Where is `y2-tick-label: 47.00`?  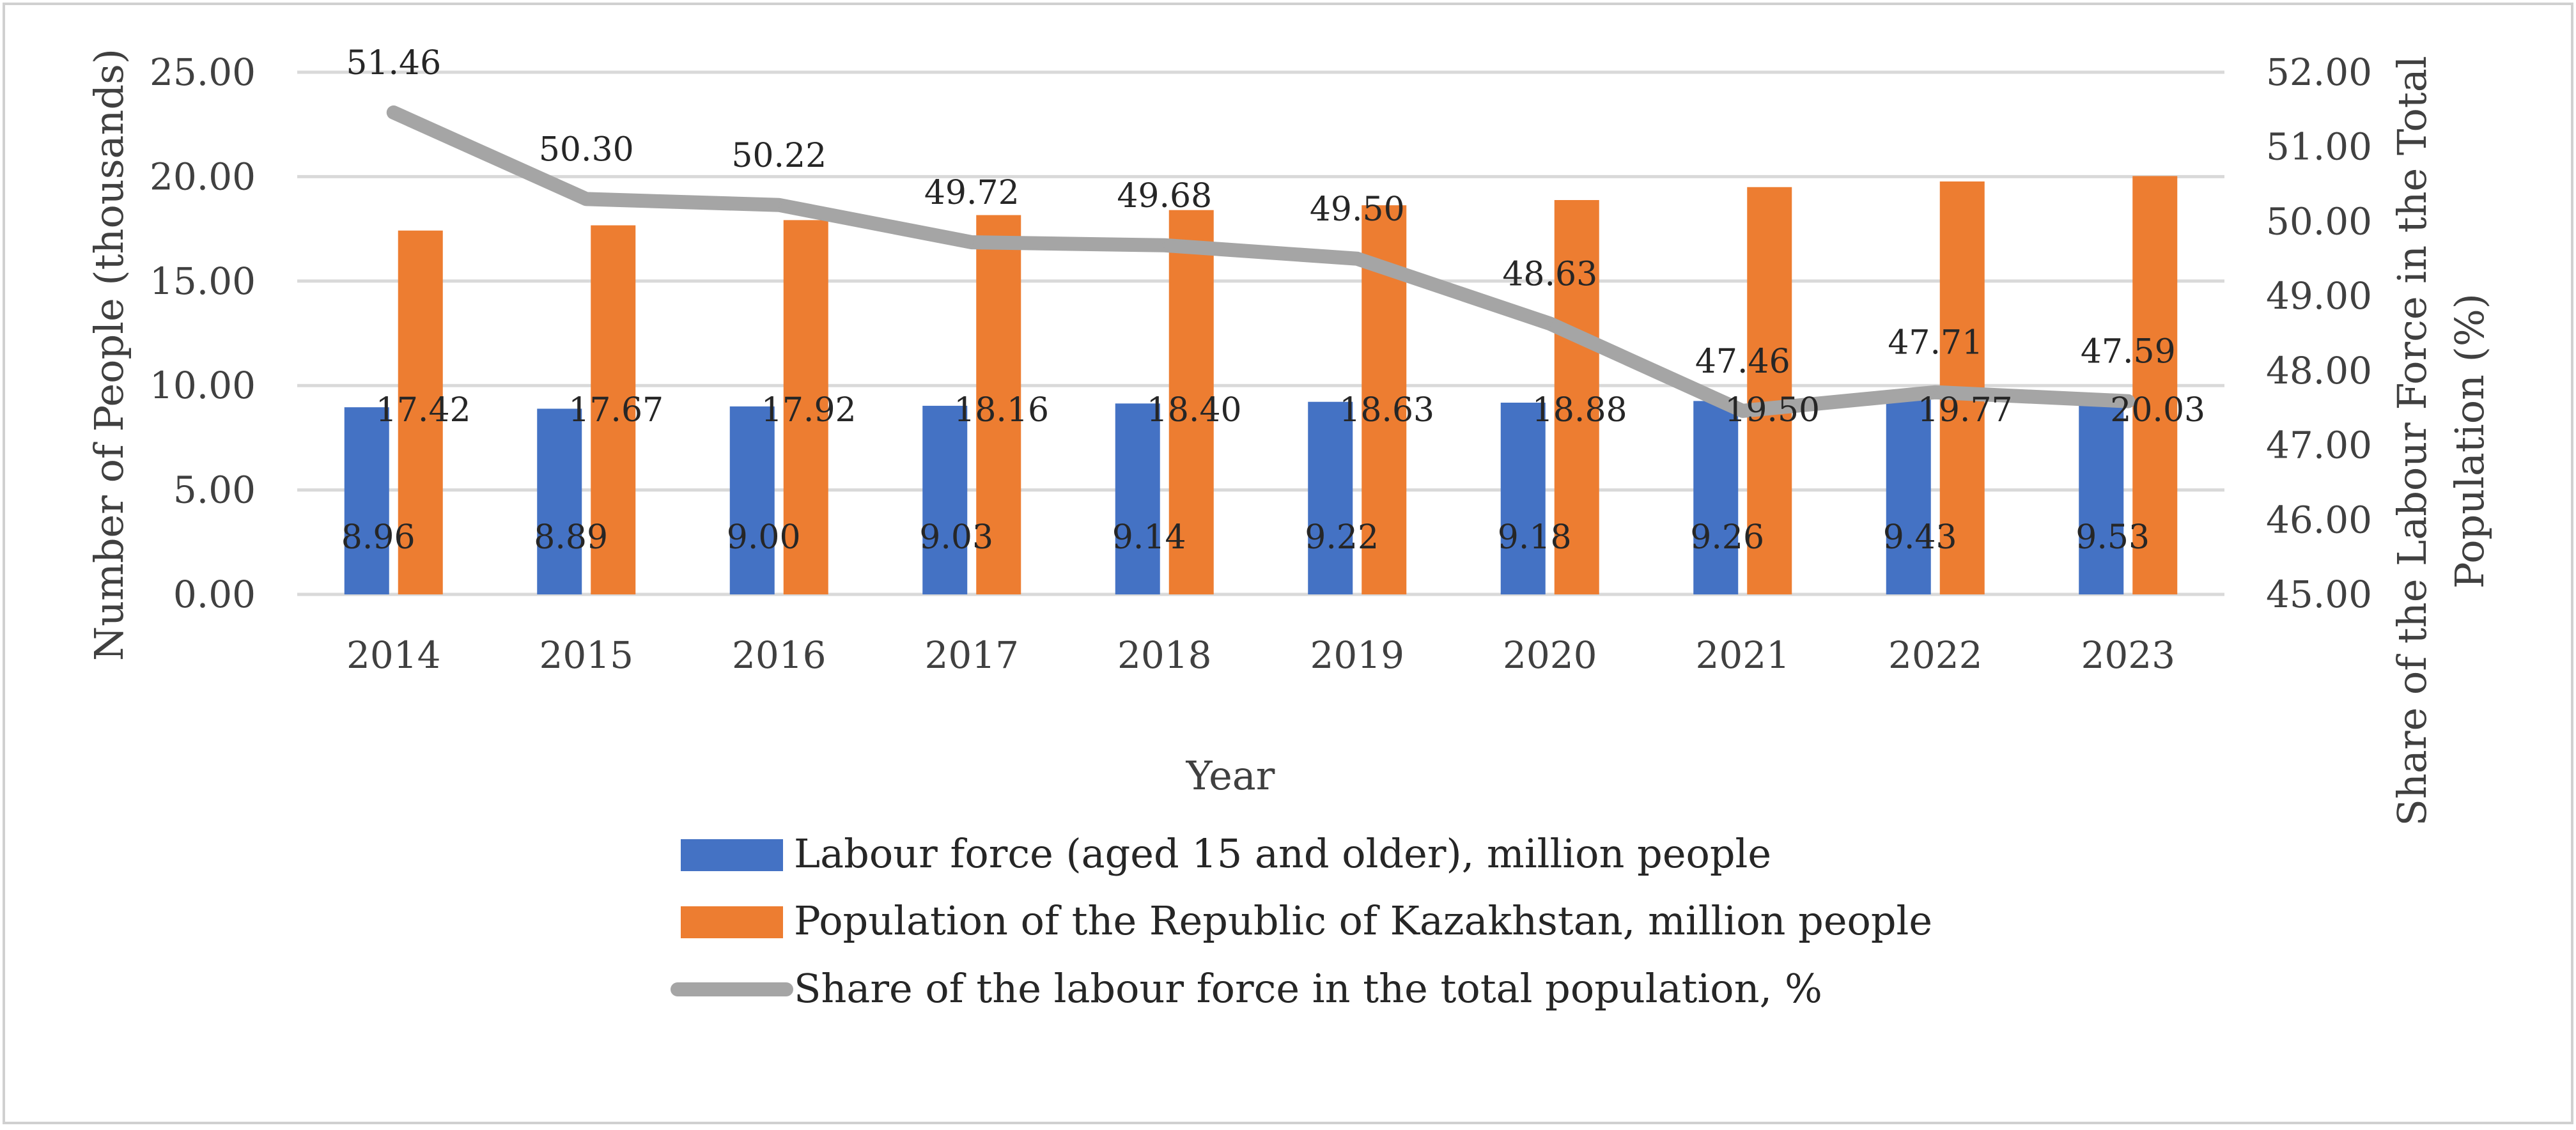 y2-tick-label: 47.00 is located at coordinates (2319, 445).